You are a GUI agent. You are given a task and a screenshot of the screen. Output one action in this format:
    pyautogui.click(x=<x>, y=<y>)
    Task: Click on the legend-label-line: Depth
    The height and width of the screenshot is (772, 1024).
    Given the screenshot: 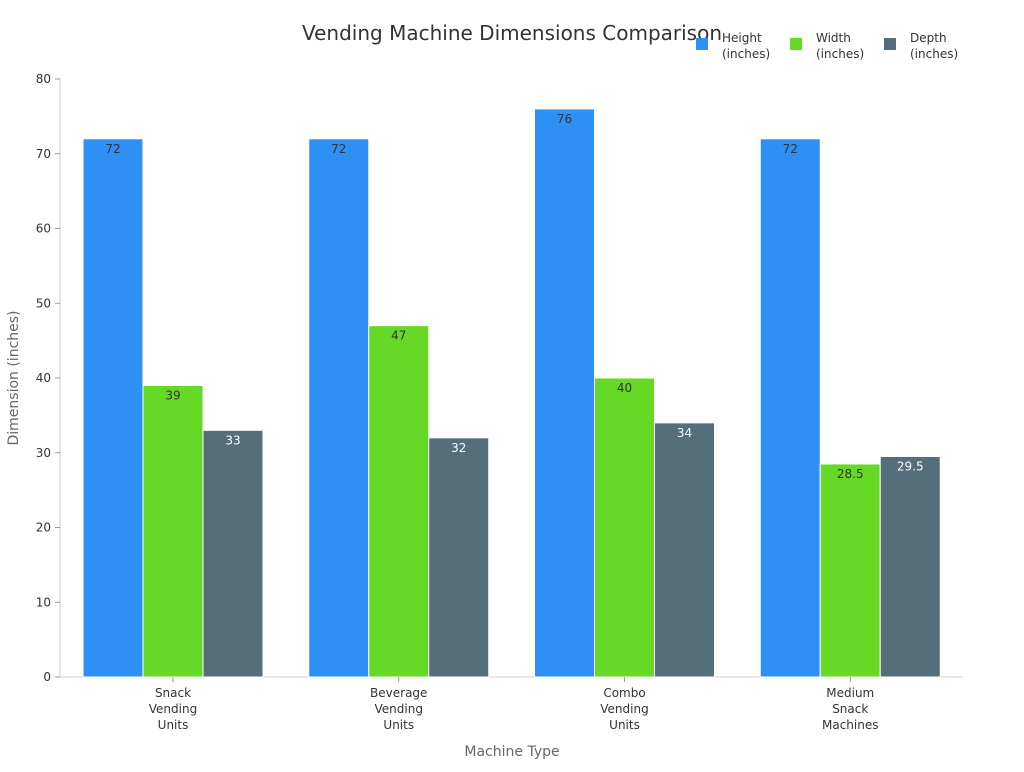 What is the action you would take?
    pyautogui.click(x=928, y=38)
    